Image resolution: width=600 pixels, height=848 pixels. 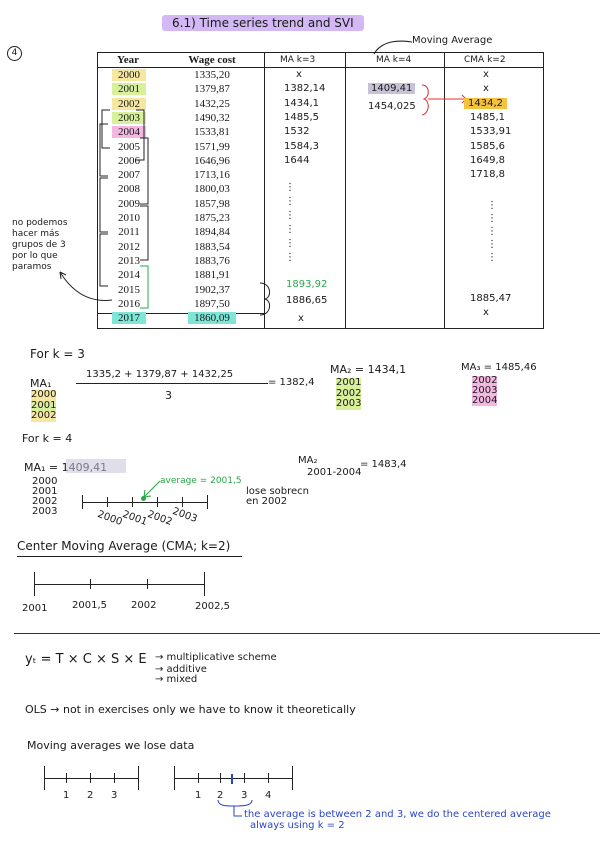 I want to click on k4-heading: For k = 4, so click(x=47, y=438).